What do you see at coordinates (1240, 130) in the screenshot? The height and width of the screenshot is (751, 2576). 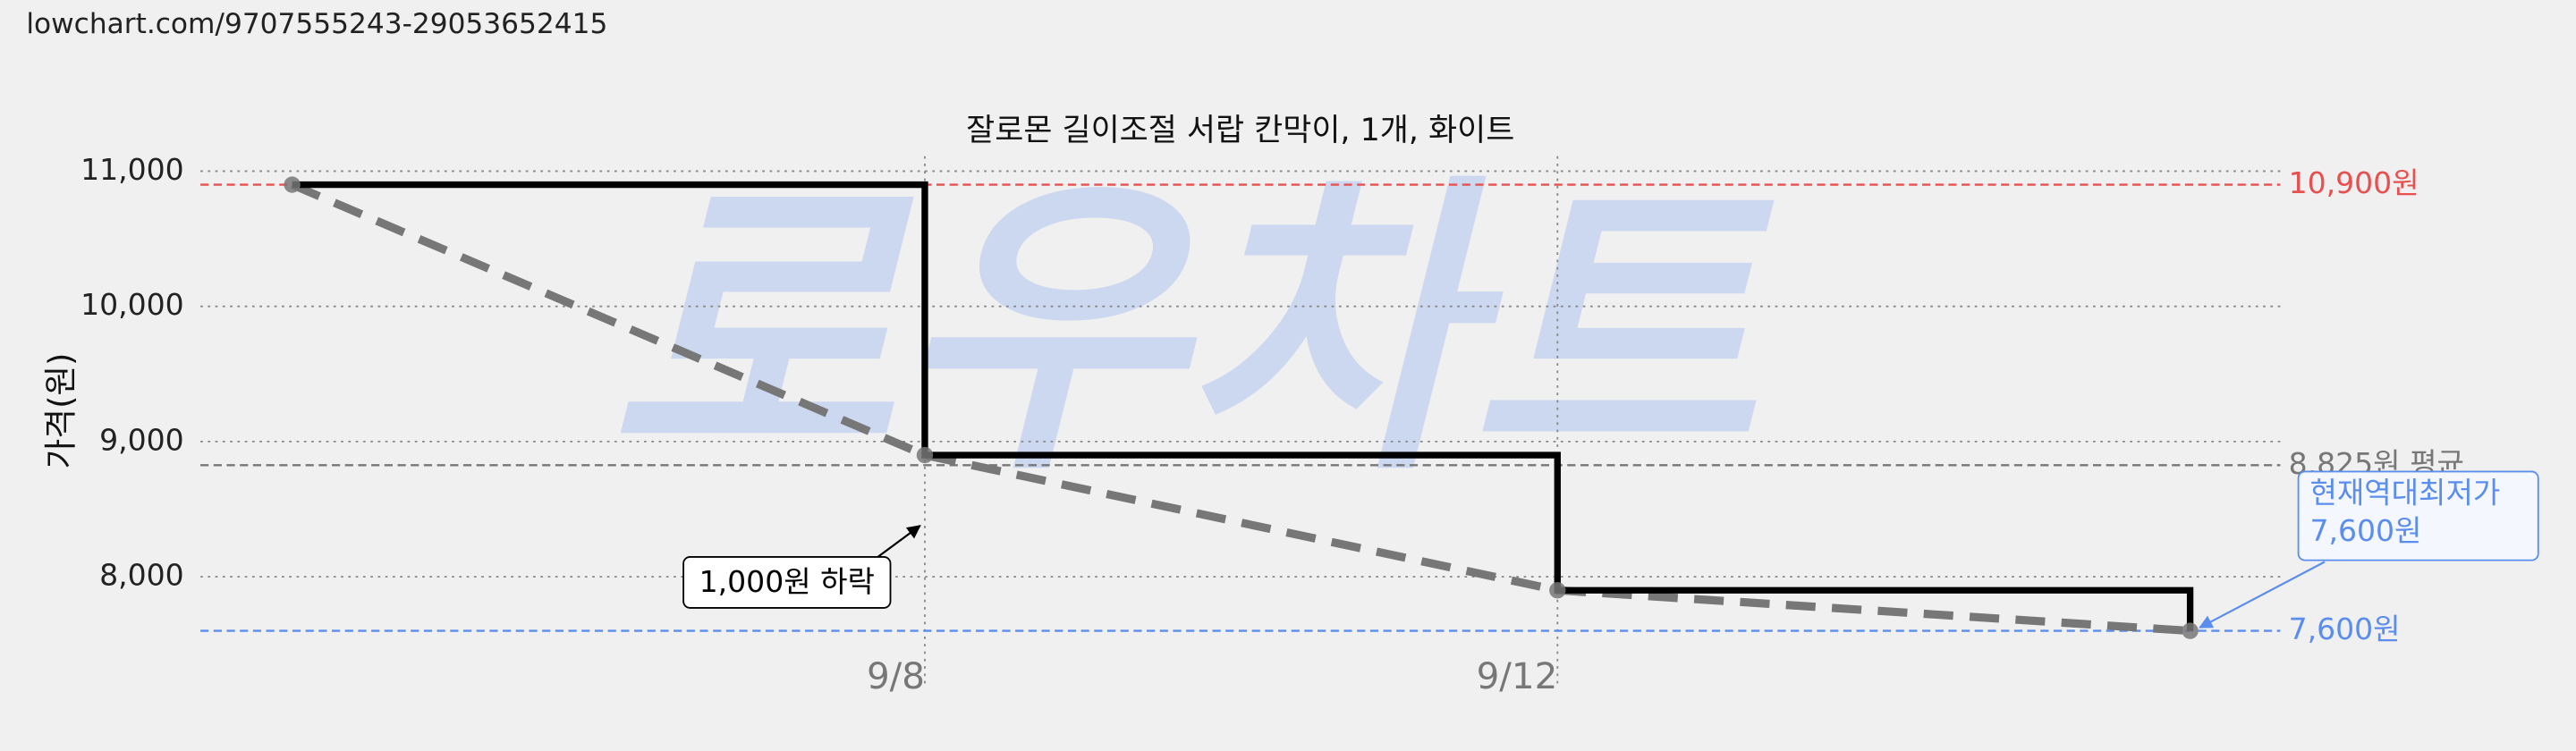 I see `chart-title: 잘로몬 길이조절 서랍 칸막이, 1개, 화이트` at bounding box center [1240, 130].